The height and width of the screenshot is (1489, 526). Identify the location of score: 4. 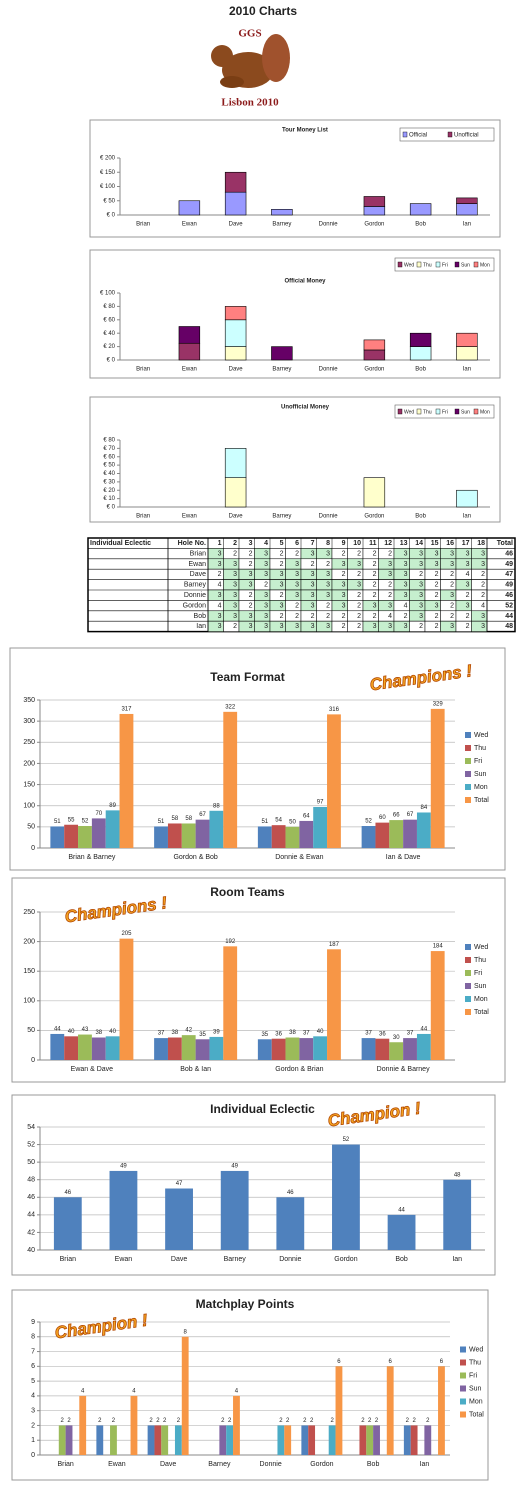
(483, 605).